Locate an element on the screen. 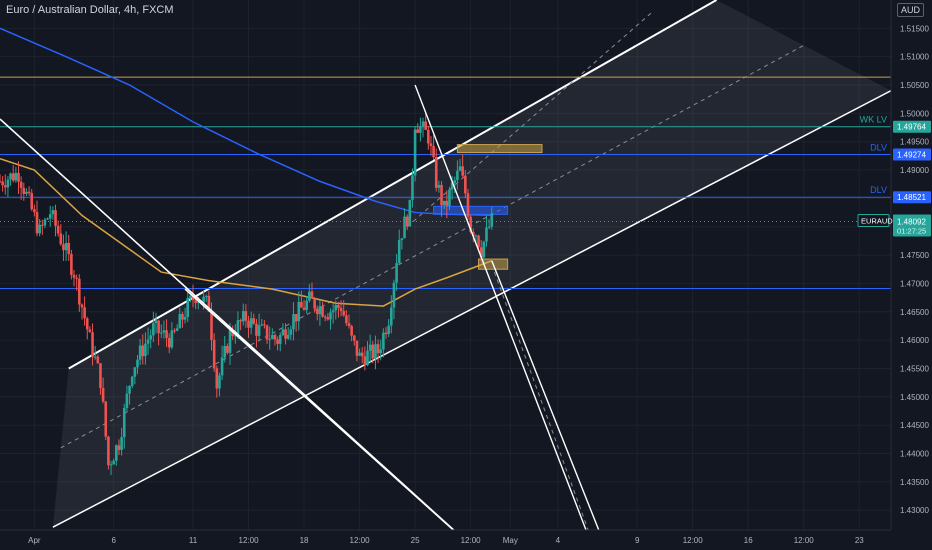 Image resolution: width=932 pixels, height=550 pixels. price-axis-tick-label: 1.43500 is located at coordinates (914, 482).